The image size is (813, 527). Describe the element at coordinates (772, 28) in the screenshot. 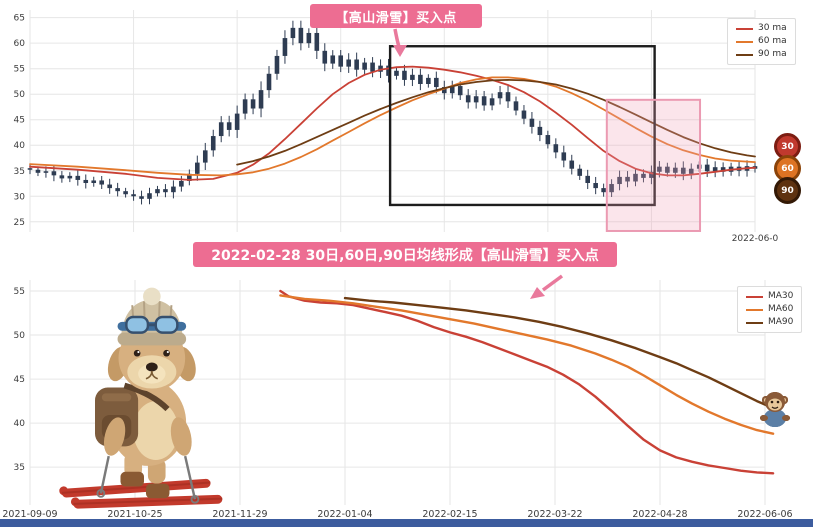

I see `legend-label: 30 ma` at that location.